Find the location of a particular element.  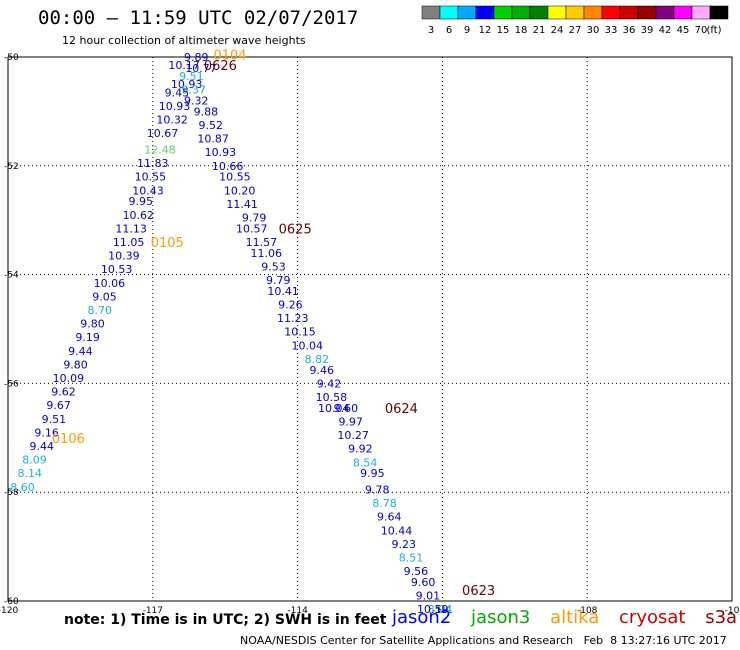

legend-jason2: jason2 is located at coordinates (422, 617).